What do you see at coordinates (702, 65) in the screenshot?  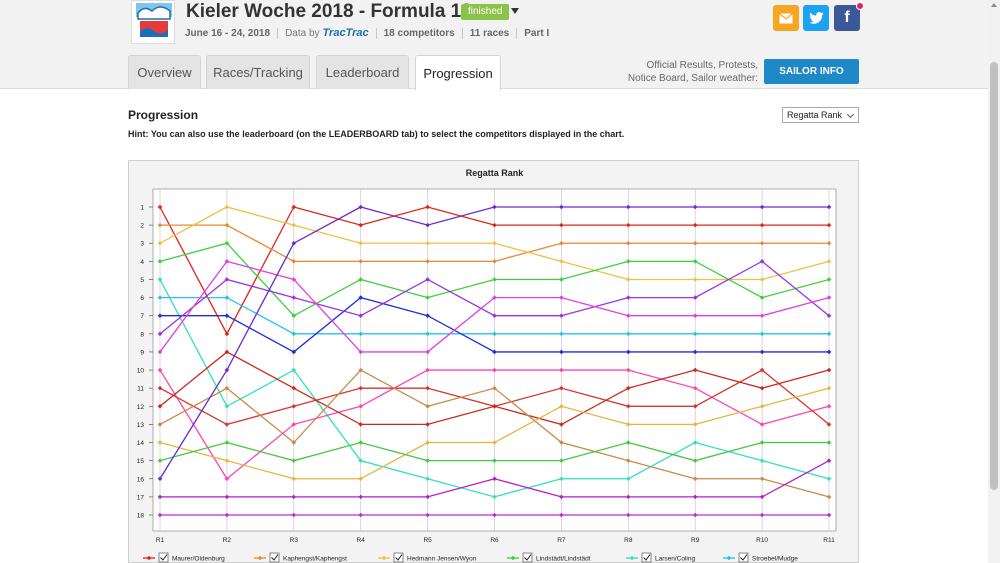 I see `official-text-line: Official Results, Protests,` at bounding box center [702, 65].